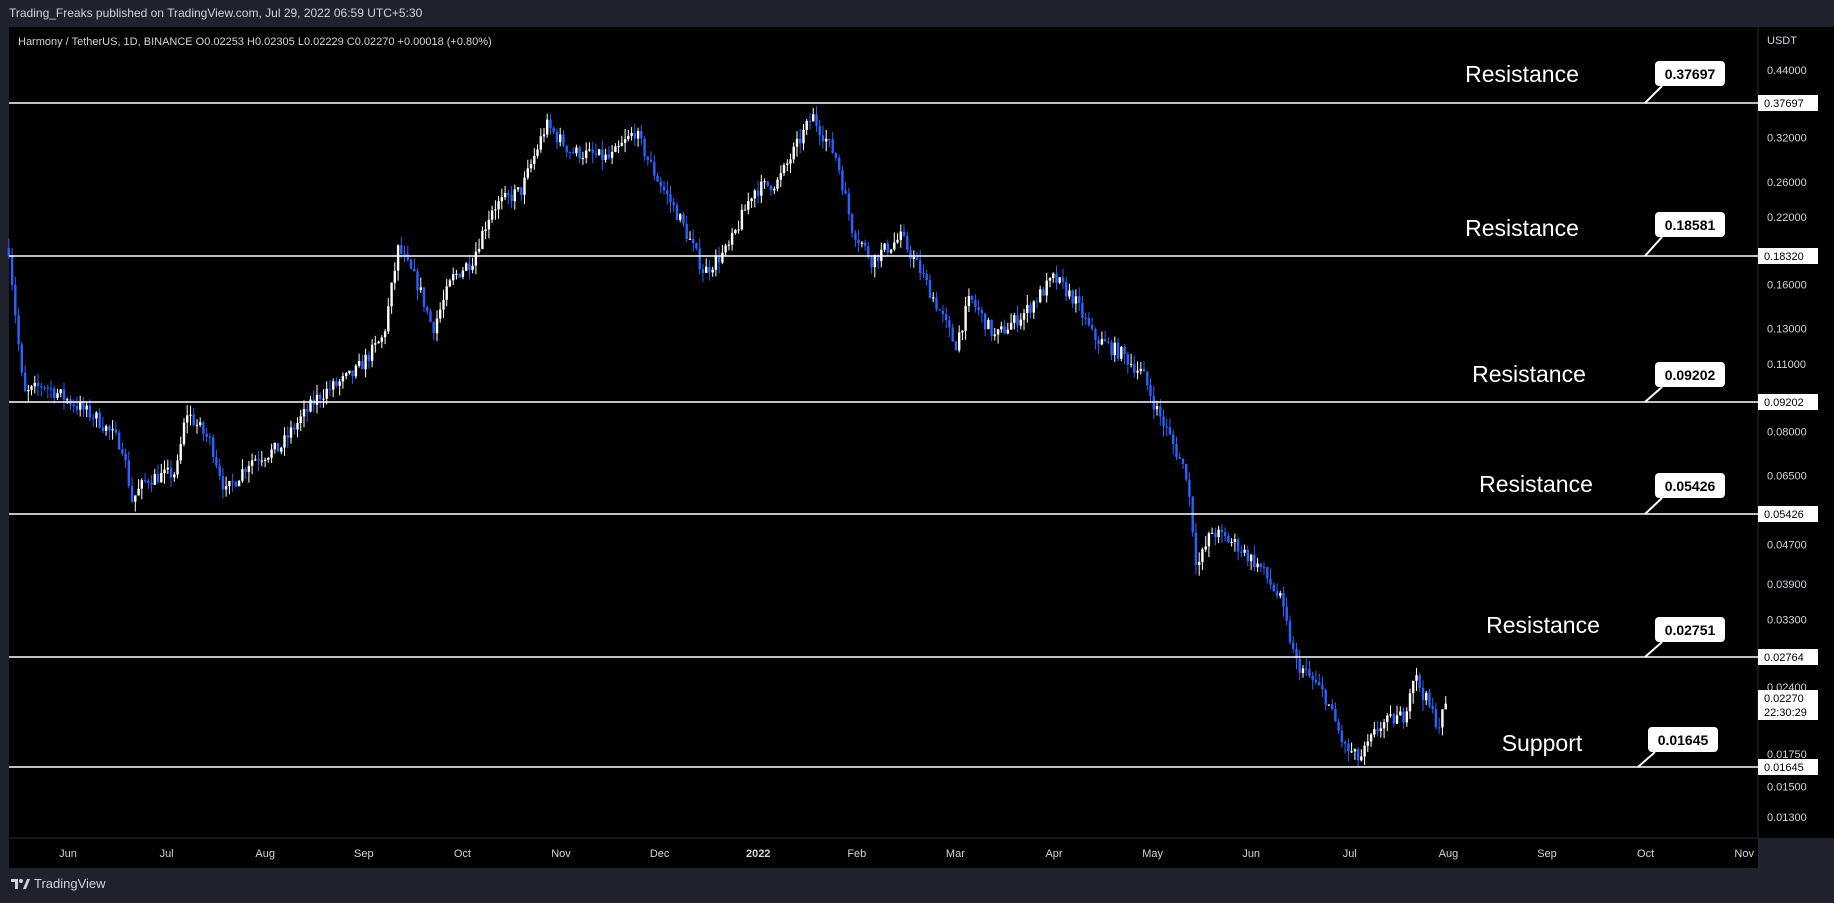 The image size is (1834, 903). Describe the element at coordinates (917, 885) in the screenshot. I see `footer-bar` at that location.